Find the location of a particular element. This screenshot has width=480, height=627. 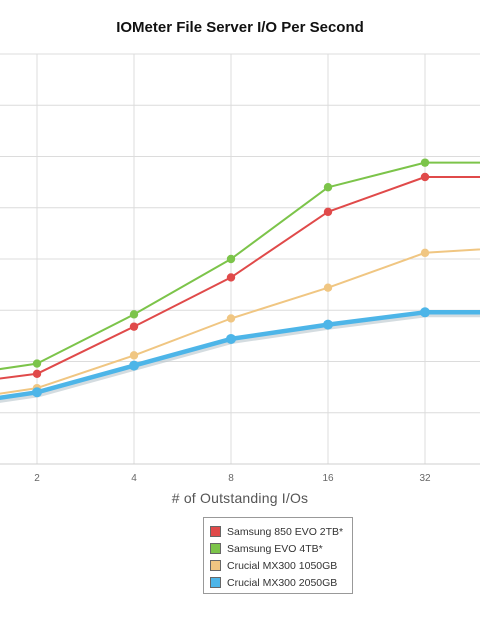

legend-item-crucial-mx300-2050gb: Crucial MX300 2050GB is located at coordinates (281, 582).